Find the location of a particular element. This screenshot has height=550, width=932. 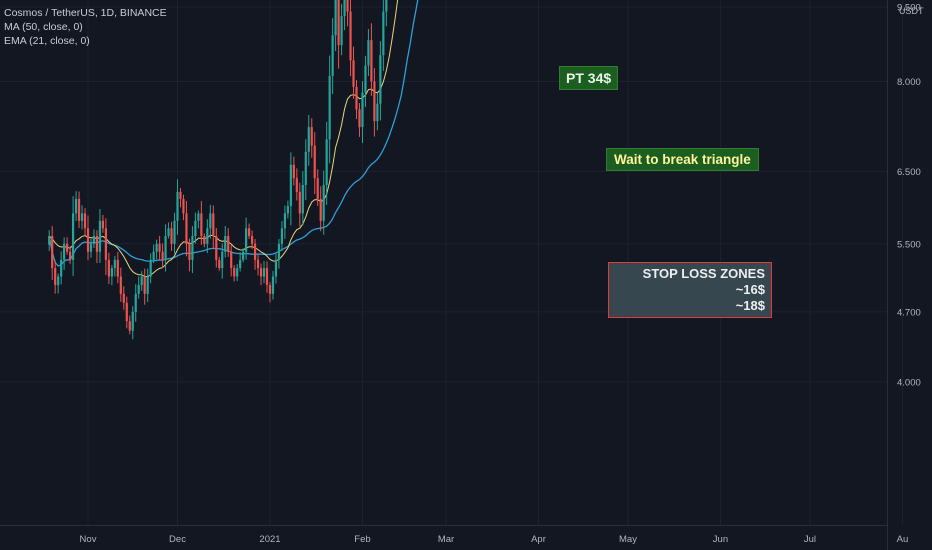

ema-legend: EMA (21, close, 0) is located at coordinates (47, 41).